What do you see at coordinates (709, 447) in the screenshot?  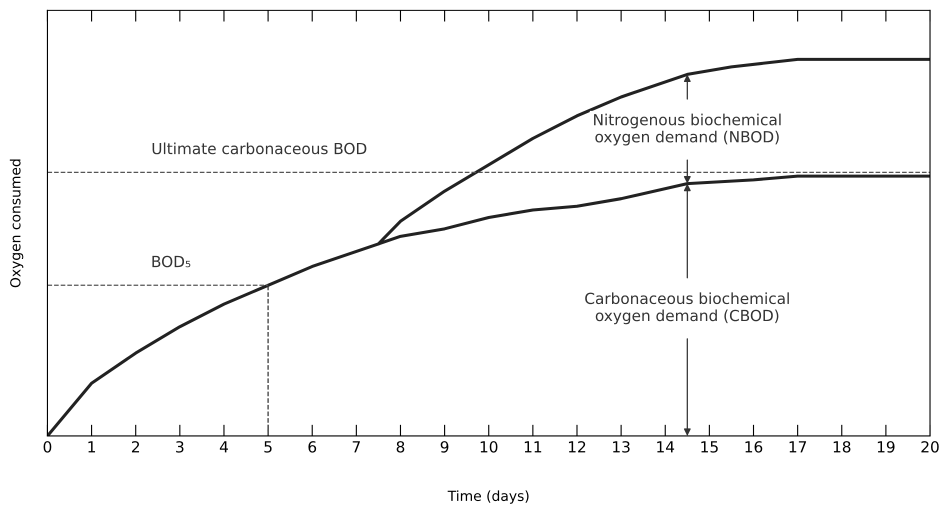 I see `x-tick-label: 15` at bounding box center [709, 447].